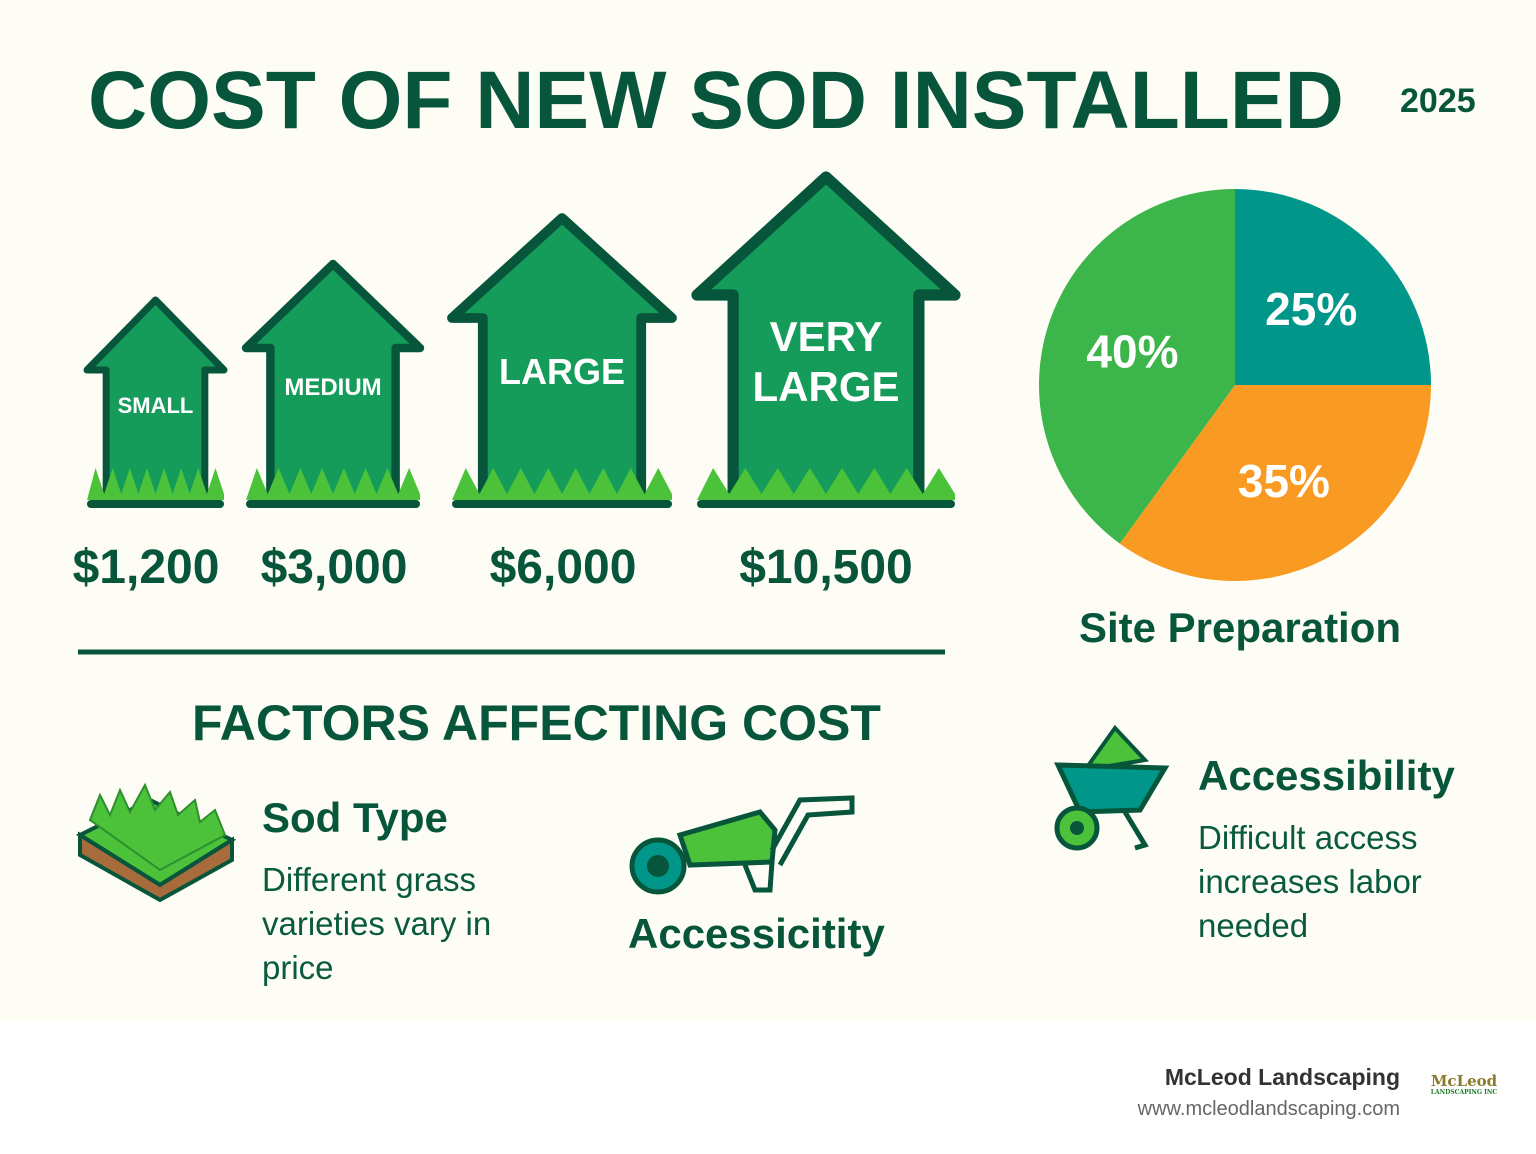 This screenshot has width=1536, height=1154. What do you see at coordinates (562, 372) in the screenshot?
I see `house-size-label: LARGE` at bounding box center [562, 372].